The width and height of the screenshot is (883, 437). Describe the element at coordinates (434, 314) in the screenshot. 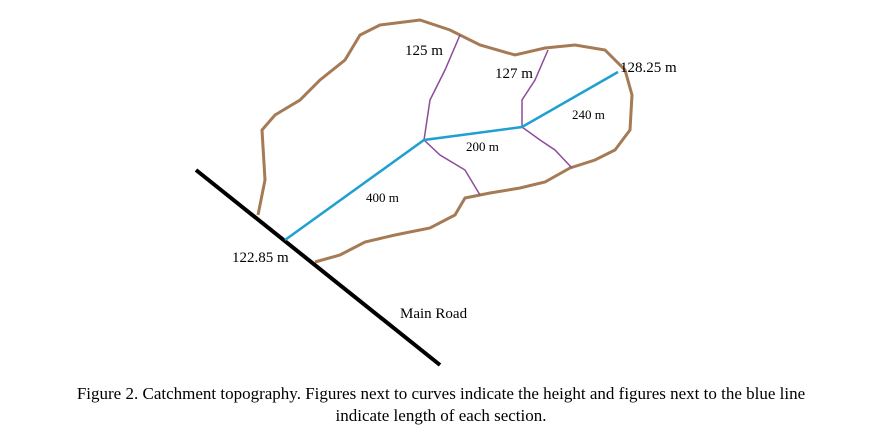

I see `road-label: Main Road` at that location.